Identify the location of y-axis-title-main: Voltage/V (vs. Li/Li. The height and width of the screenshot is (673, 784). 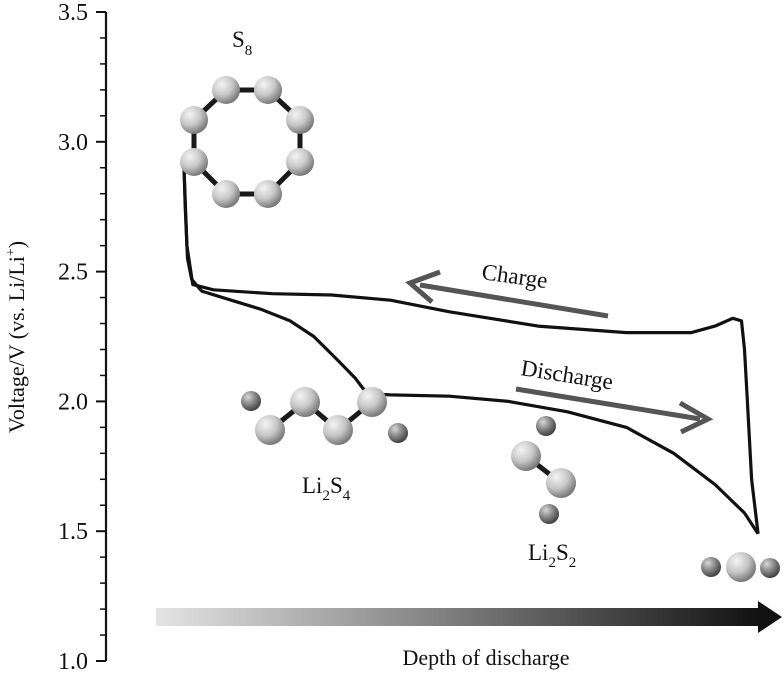
(16, 344).